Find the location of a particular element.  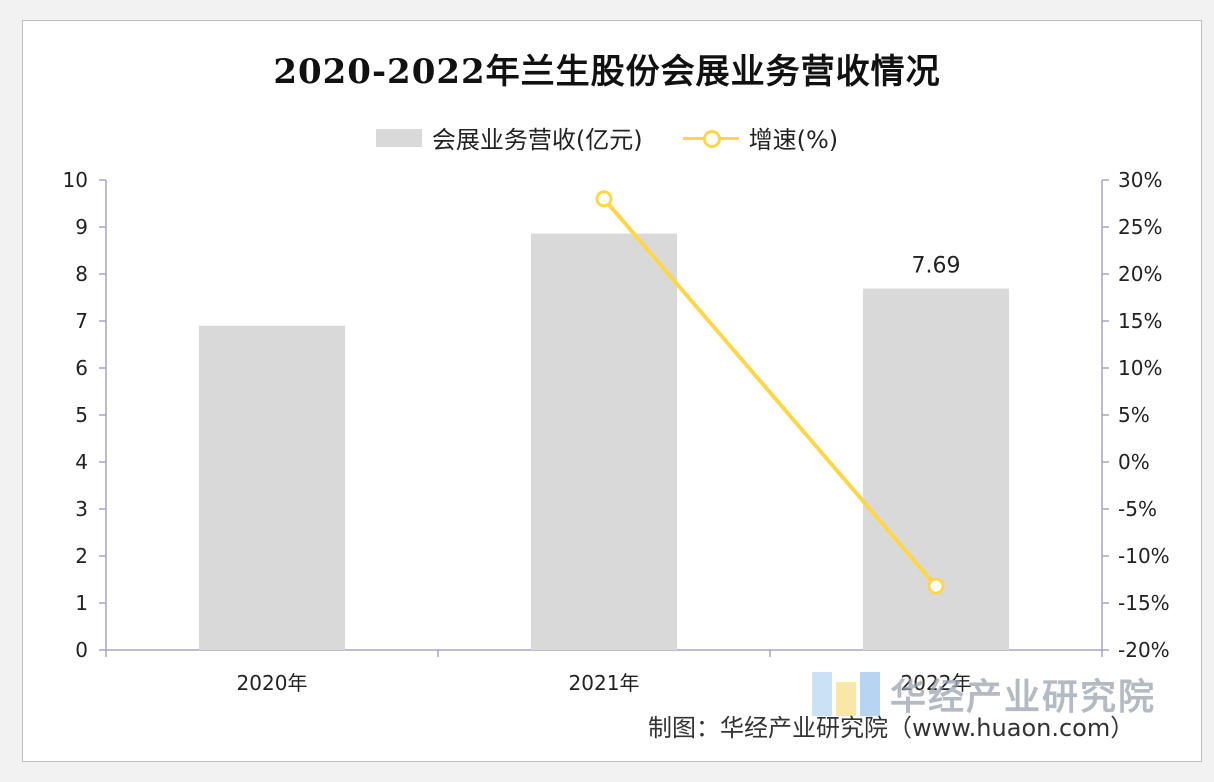

legend-item-revenue: 会展业务营收(亿元) is located at coordinates (509, 137).